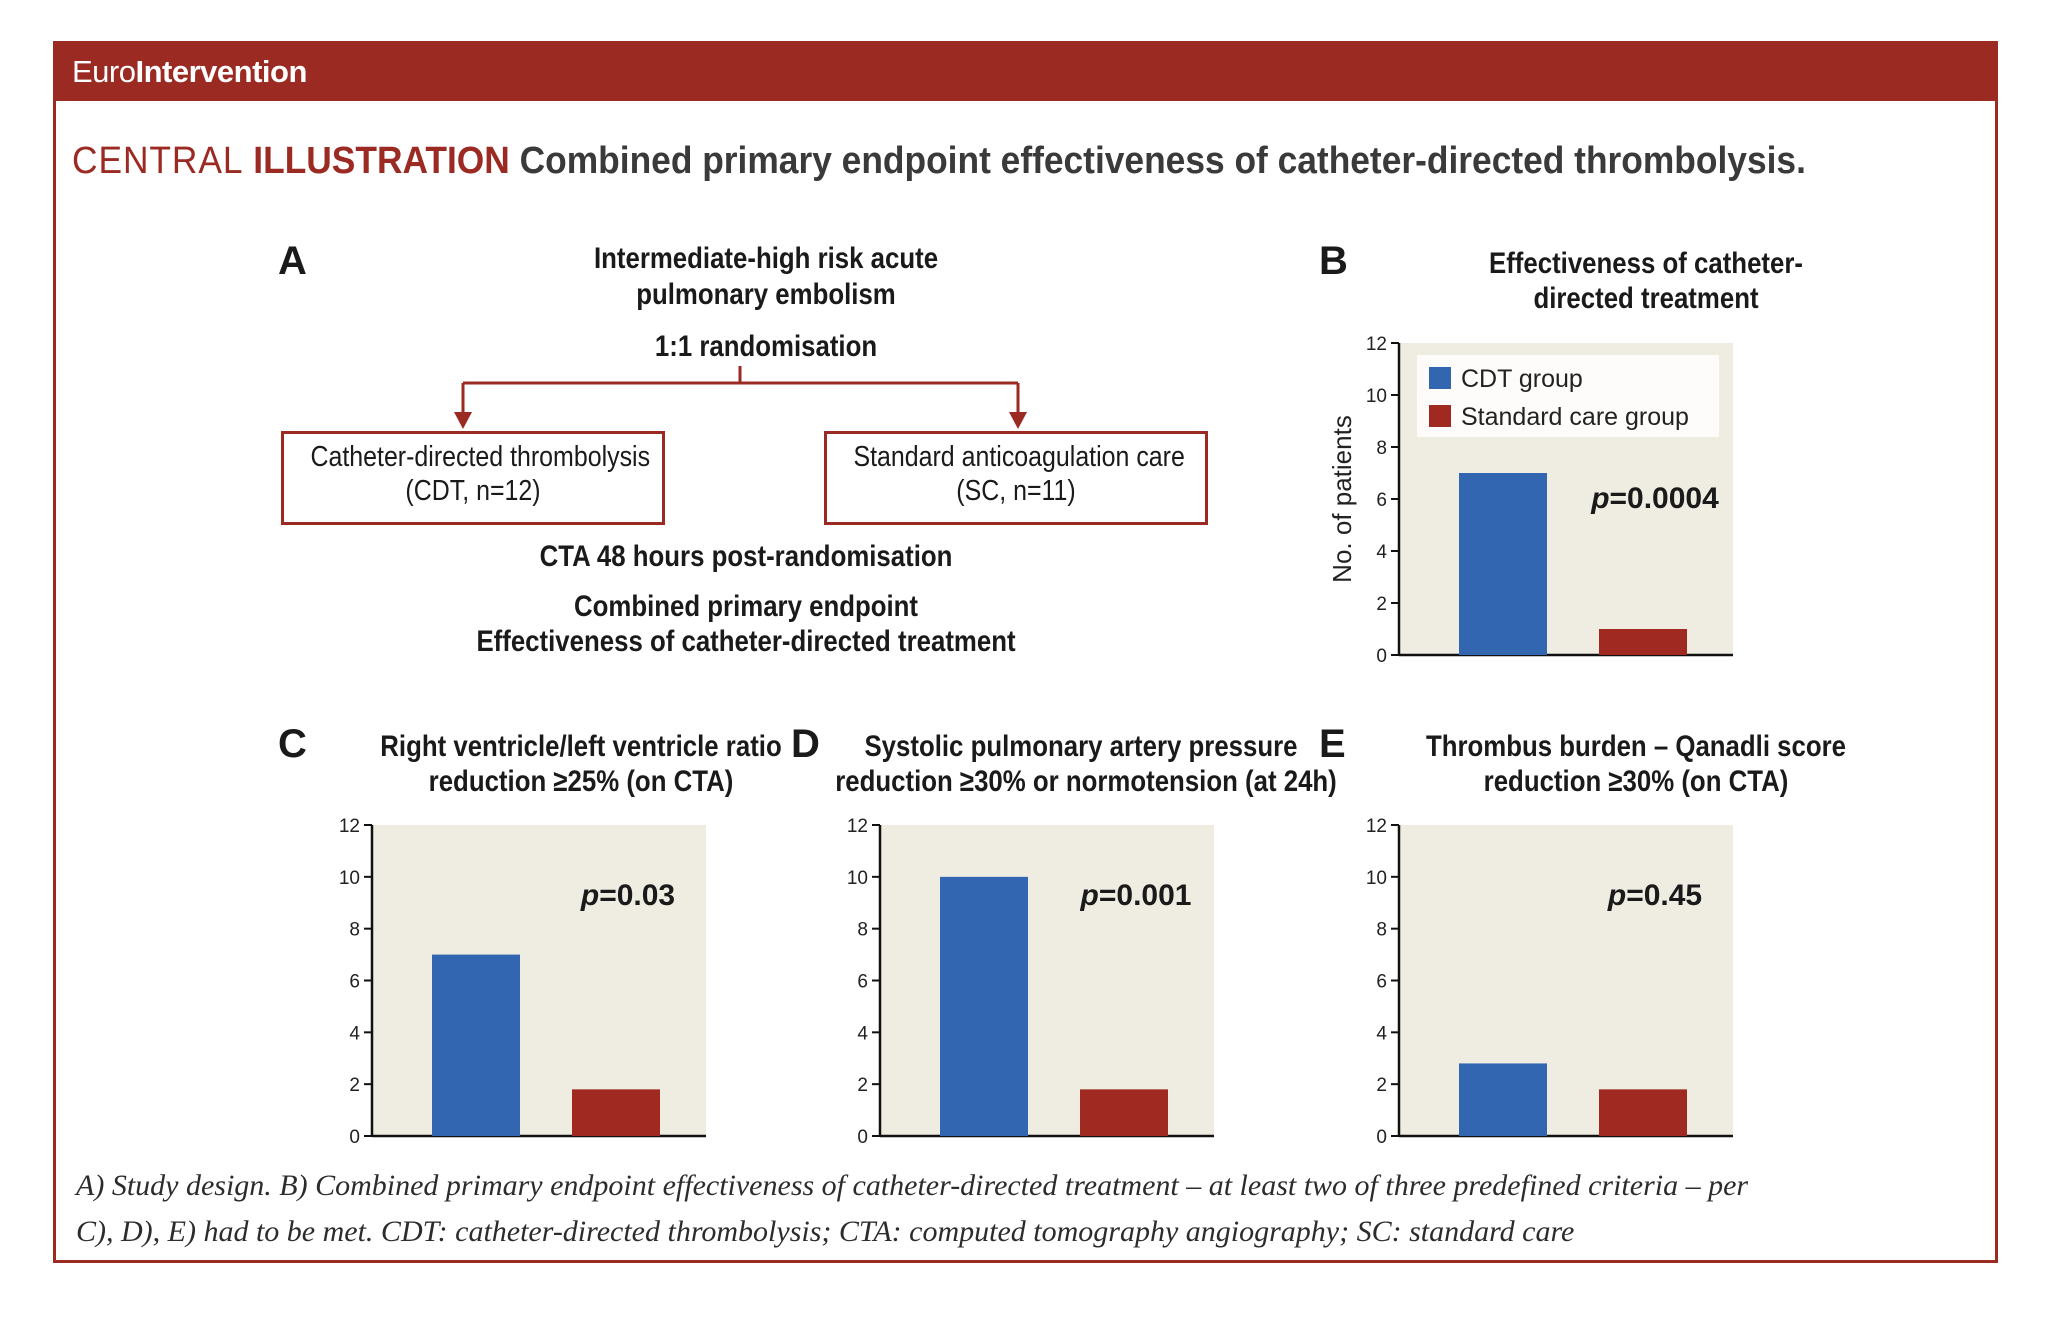 This screenshot has height=1322, width=2048. What do you see at coordinates (1503, 1099) in the screenshot?
I see `chart-e-bar-cdt` at bounding box center [1503, 1099].